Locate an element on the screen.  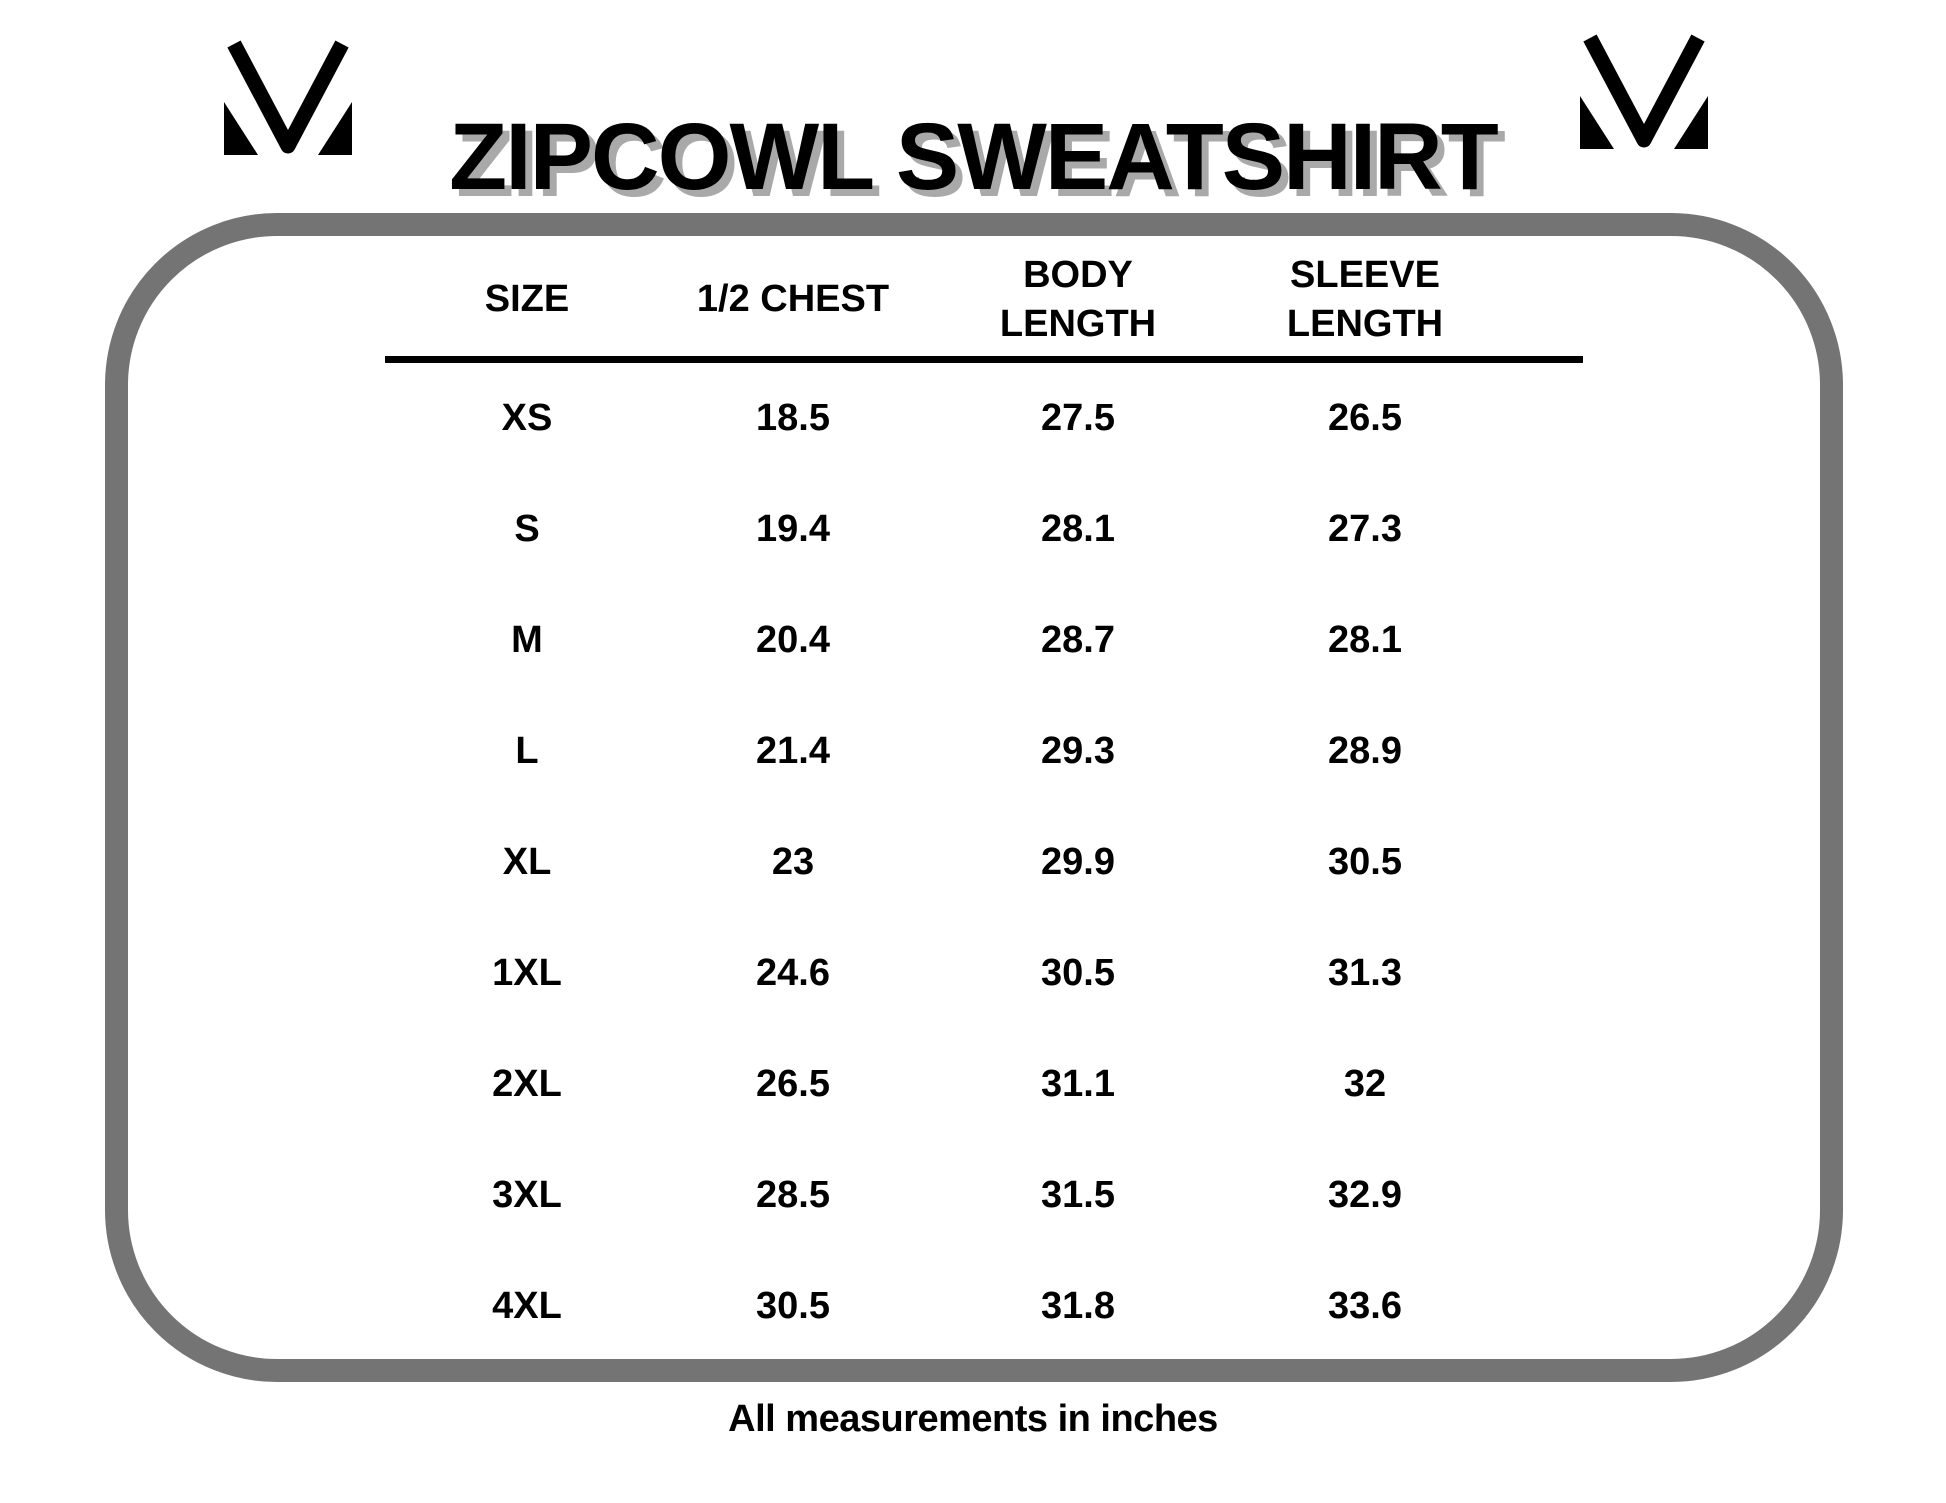
table-row: 3XL 28.5 31.5 32.9 is located at coordinates (984, 1195).